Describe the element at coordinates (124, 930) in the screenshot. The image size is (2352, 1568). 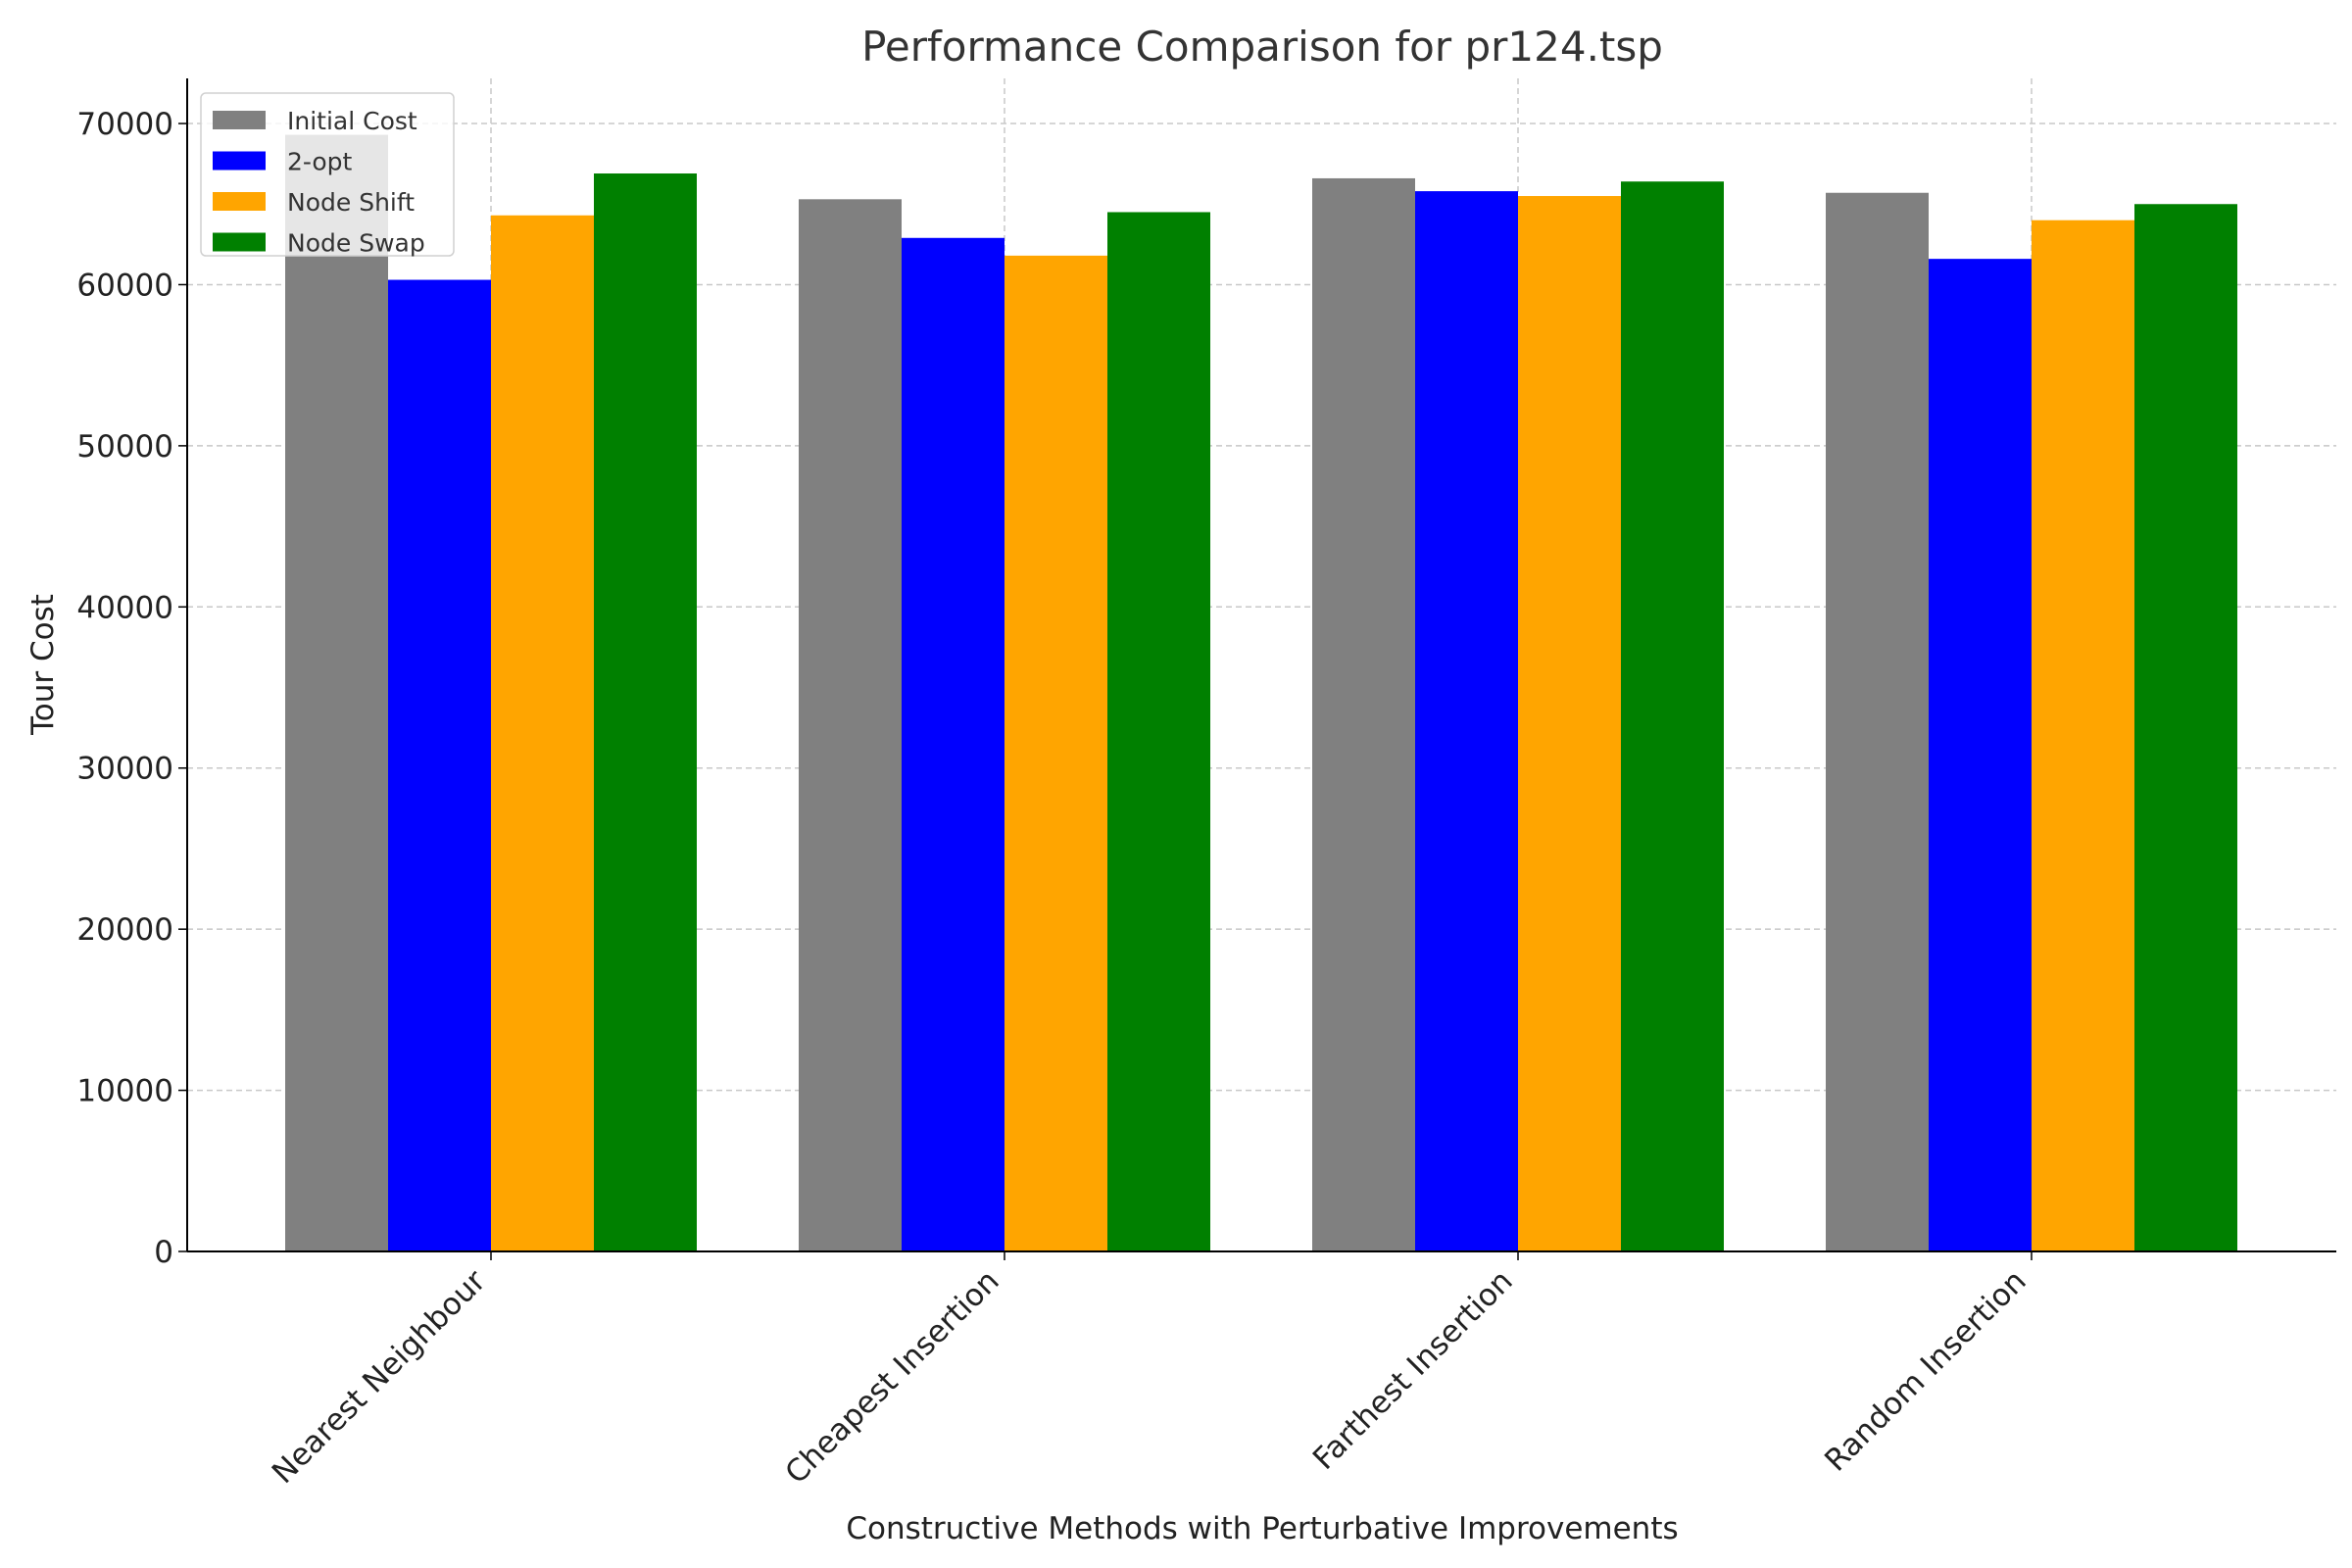
I see `y-tick-label: 20000` at that location.